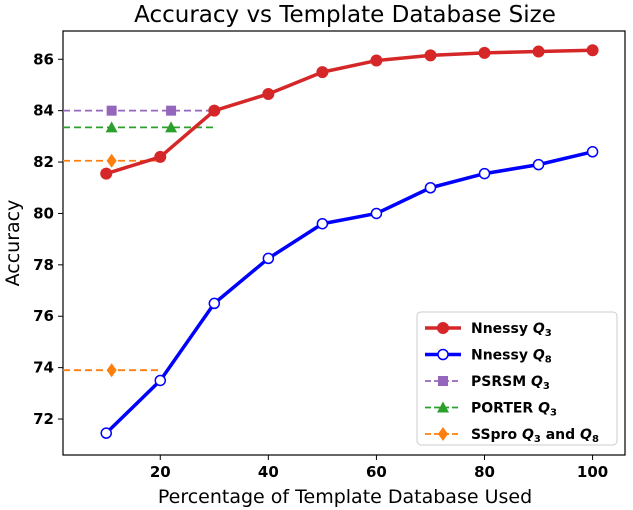 This screenshot has height=510, width=633. I want to click on legend-marker-nnessy-q8, so click(443, 354).